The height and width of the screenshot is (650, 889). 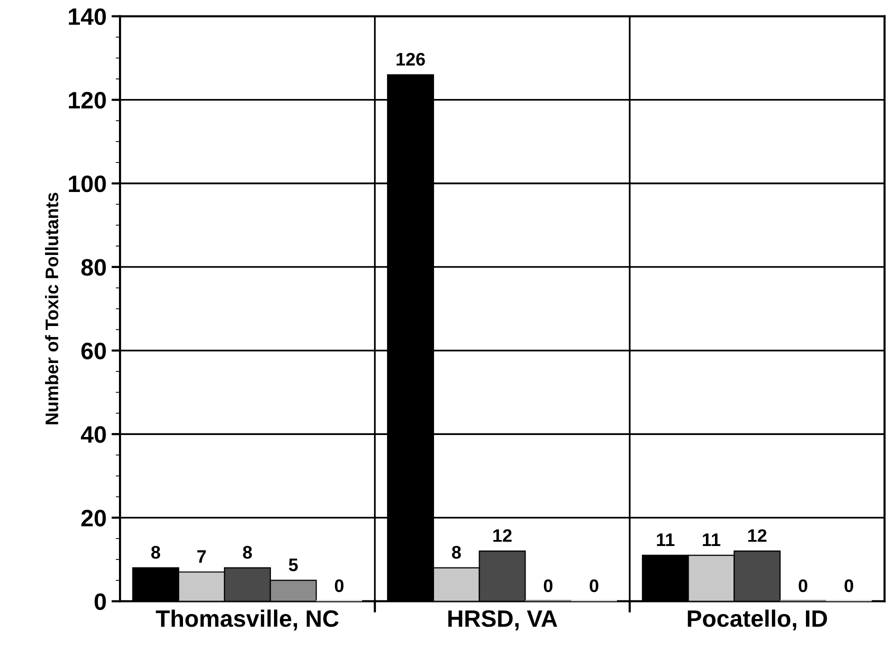 What do you see at coordinates (93, 518) in the screenshot?
I see `y-tick-label: 20` at bounding box center [93, 518].